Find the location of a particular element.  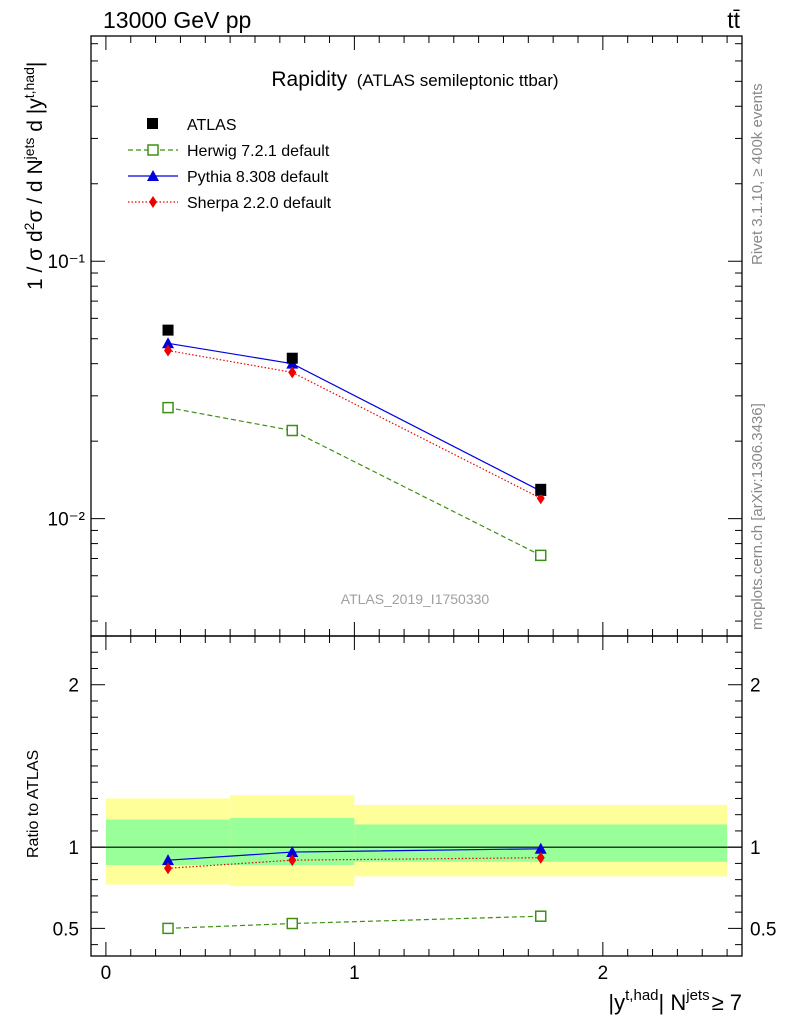

main-point-pythia is located at coordinates (168, 343).